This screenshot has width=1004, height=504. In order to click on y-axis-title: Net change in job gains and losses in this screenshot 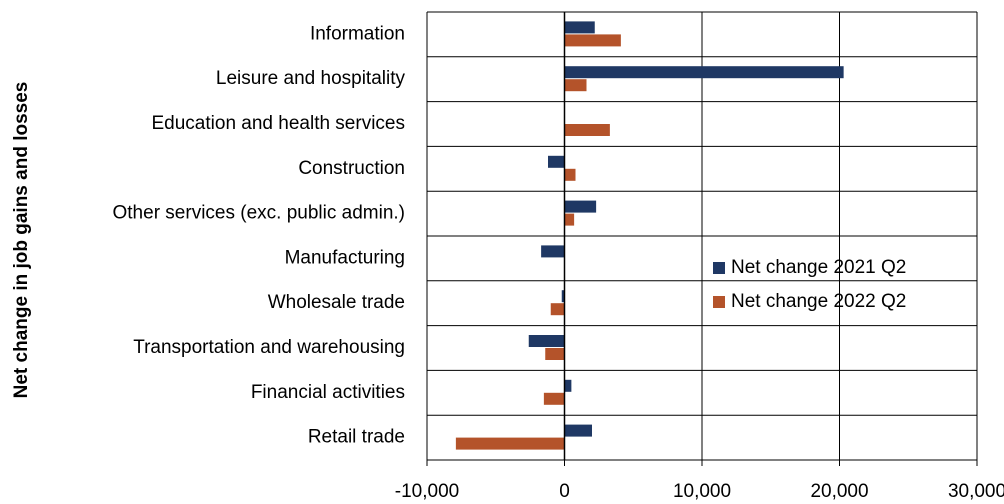, I will do `click(21, 240)`.